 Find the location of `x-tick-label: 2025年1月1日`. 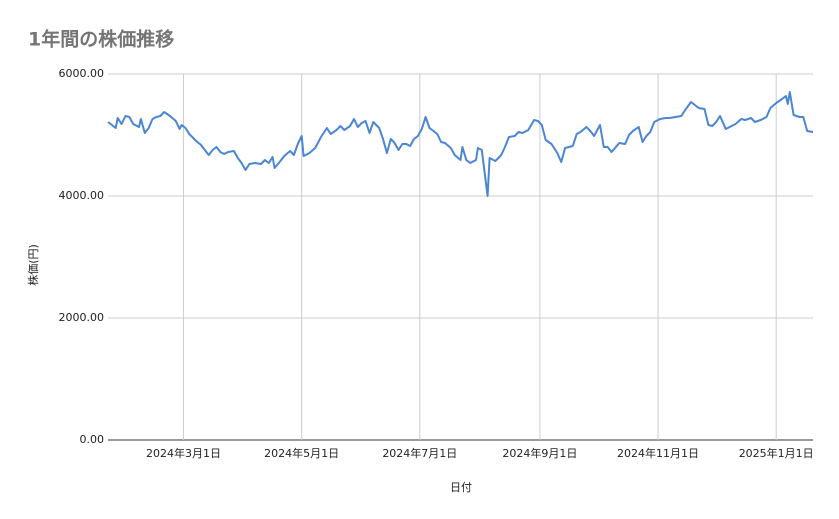

x-tick-label: 2025年1月1日 is located at coordinates (776, 453).